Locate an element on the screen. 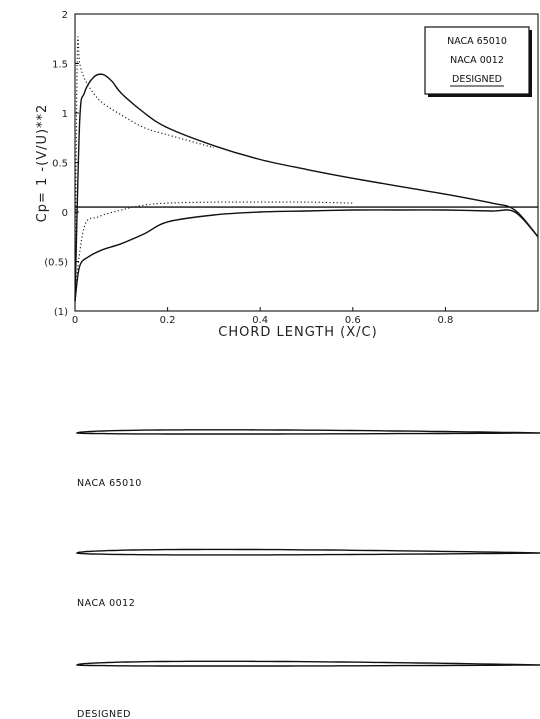  x-tick-label: 0.8 is located at coordinates (445, 320).